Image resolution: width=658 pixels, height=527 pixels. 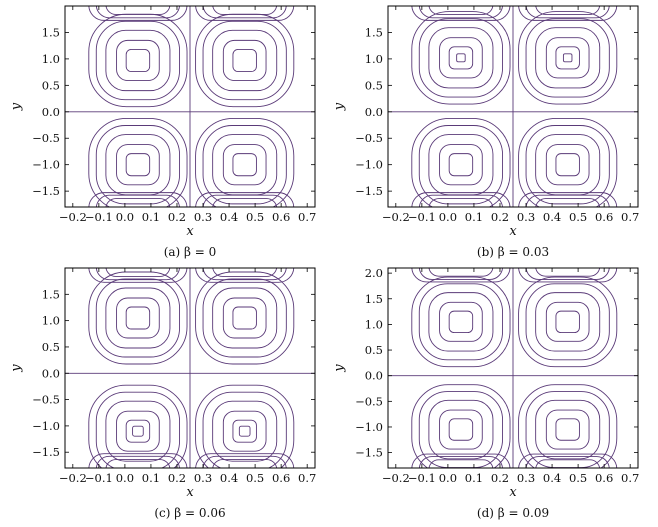 What do you see at coordinates (189, 513) in the screenshot?
I see `panel-caption: (c) β = 0.06` at bounding box center [189, 513].